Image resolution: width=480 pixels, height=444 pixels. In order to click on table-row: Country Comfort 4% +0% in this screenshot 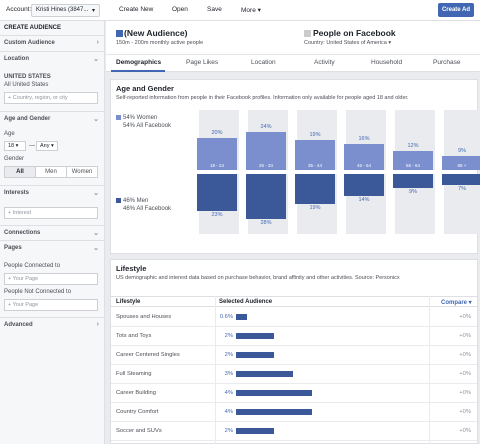, I will do `click(294, 412)`.